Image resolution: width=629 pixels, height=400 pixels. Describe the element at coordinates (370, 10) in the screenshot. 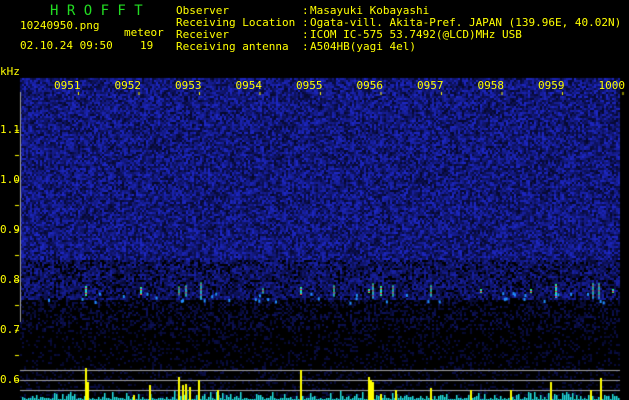

I see `info-value-observer: Masayuki Kobayashi` at that location.